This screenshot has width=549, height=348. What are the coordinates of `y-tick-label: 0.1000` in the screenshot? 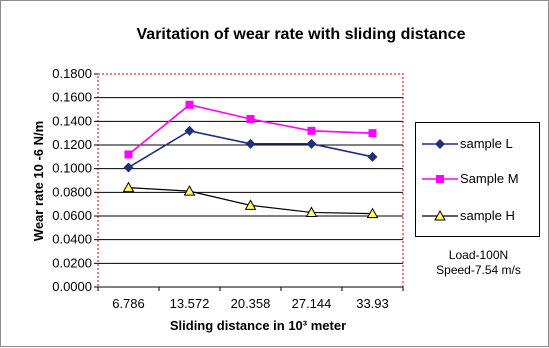 It's located at (72, 168).